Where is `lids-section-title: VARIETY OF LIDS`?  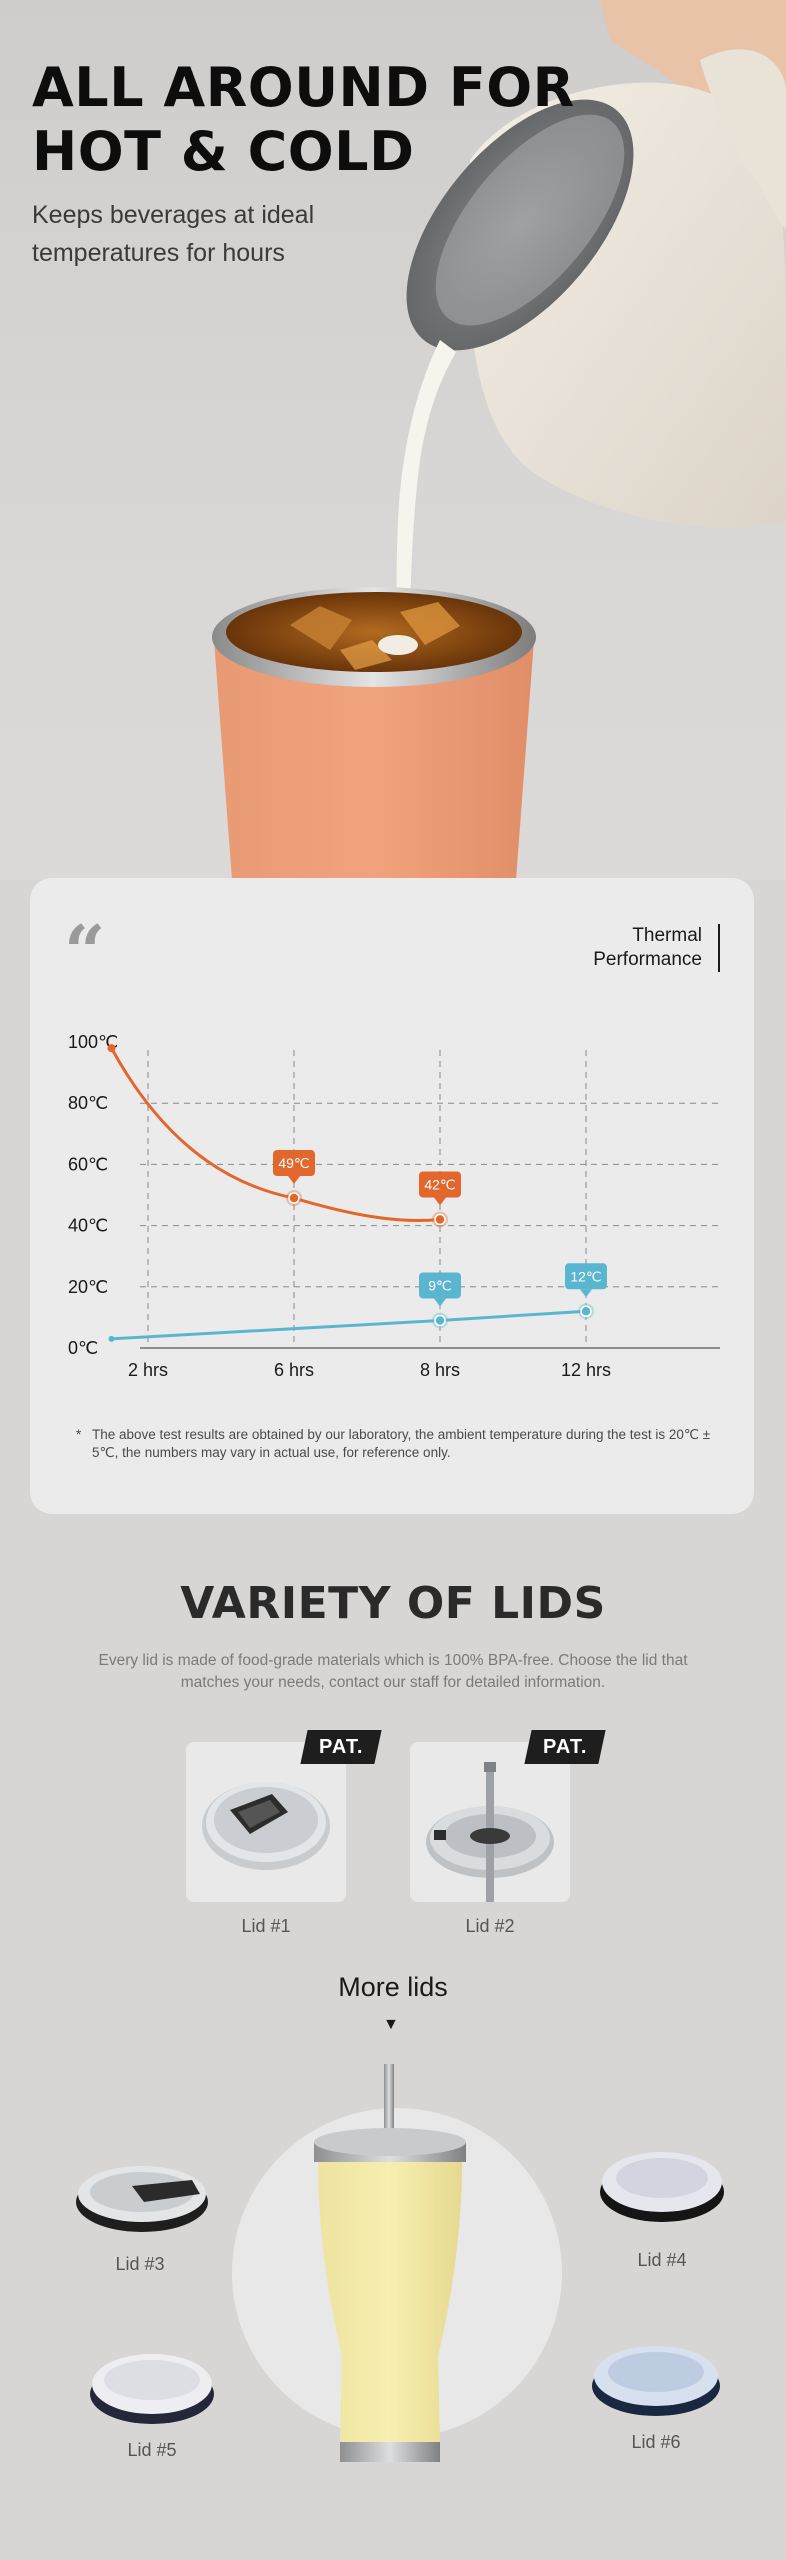
lids-section-title: VARIETY OF LIDS is located at coordinates (393, 1603).